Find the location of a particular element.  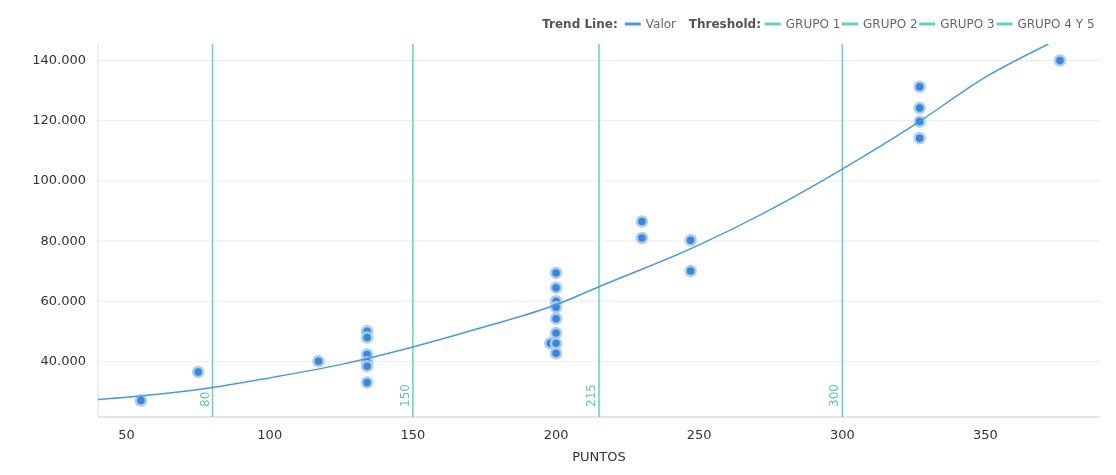

x-axis-title: PUNTOS is located at coordinates (599, 456).